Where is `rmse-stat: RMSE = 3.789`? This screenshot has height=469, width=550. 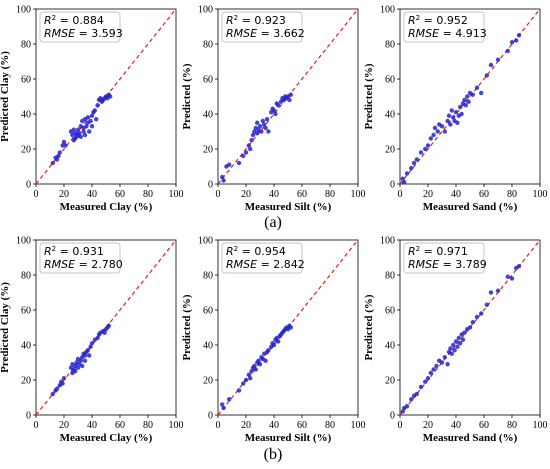
rmse-stat: RMSE = 3.789 is located at coordinates (447, 264).